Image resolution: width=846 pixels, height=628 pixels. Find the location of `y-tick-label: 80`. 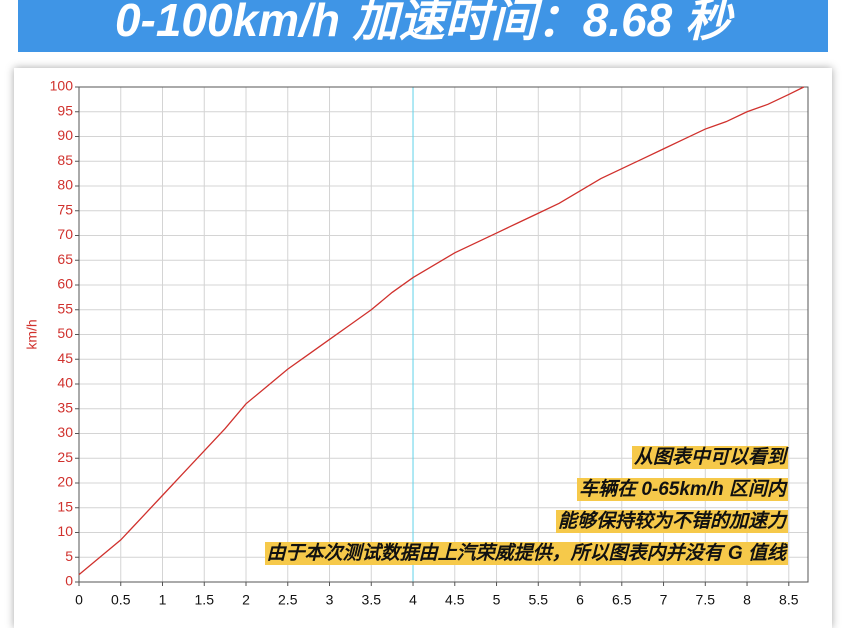

y-tick-label: 80 is located at coordinates (65, 185).